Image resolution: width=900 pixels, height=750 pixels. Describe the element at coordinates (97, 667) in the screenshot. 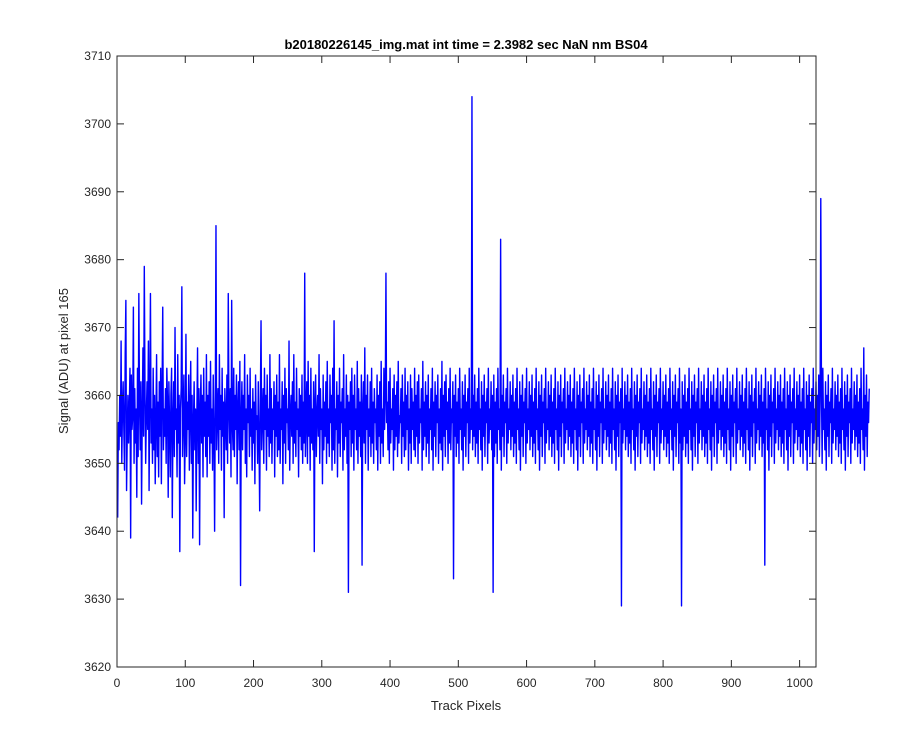

I see `y-tick-label: 3620` at that location.